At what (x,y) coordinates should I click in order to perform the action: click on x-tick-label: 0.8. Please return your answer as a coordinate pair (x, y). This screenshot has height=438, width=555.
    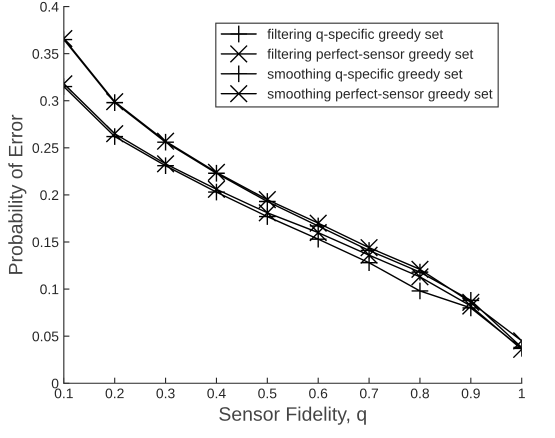
    Looking at the image, I should click on (419, 393).